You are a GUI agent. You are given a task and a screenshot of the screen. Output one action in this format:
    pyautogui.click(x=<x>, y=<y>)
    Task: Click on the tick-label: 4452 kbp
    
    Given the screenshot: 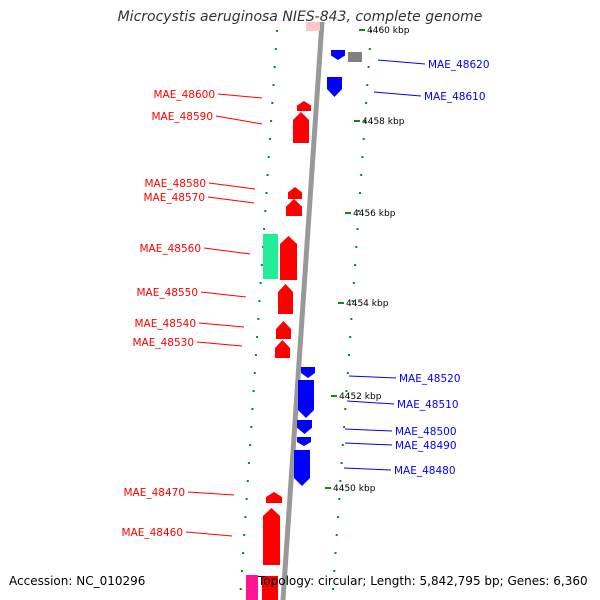 What is the action you would take?
    pyautogui.click(x=360, y=397)
    